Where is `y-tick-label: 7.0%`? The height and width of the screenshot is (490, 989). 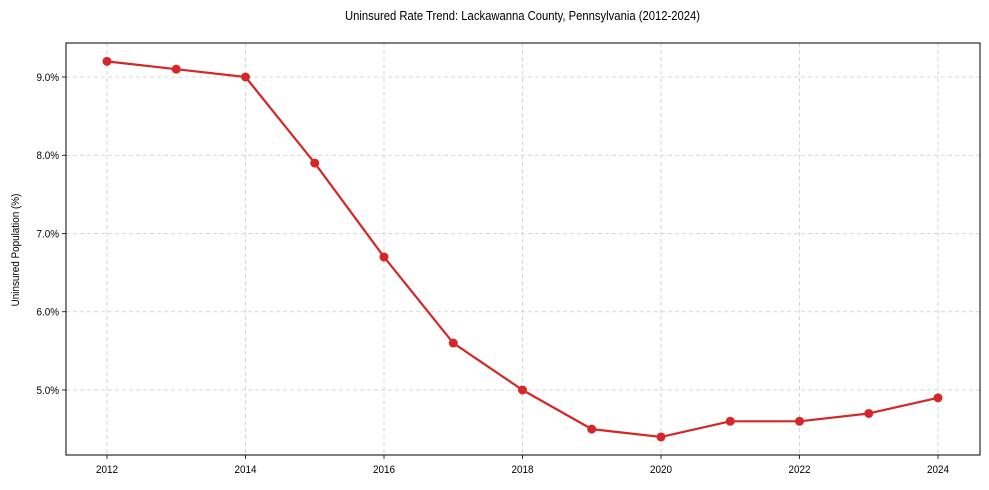 y-tick-label: 7.0% is located at coordinates (47, 235).